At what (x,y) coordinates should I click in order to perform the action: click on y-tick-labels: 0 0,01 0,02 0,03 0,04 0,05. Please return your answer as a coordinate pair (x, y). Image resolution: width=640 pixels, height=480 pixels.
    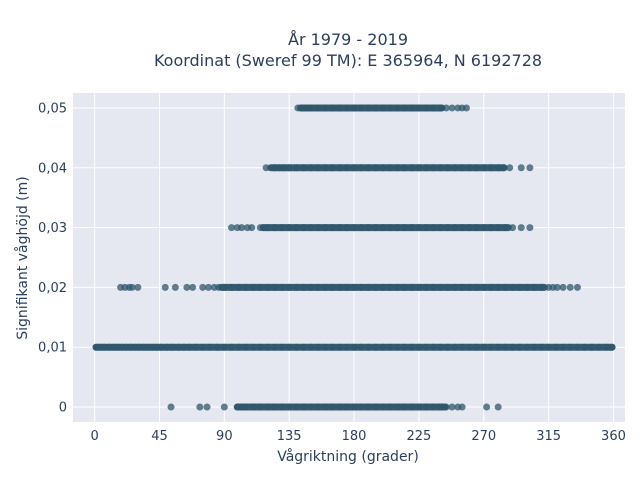
    Looking at the image, I should click on (52, 258).